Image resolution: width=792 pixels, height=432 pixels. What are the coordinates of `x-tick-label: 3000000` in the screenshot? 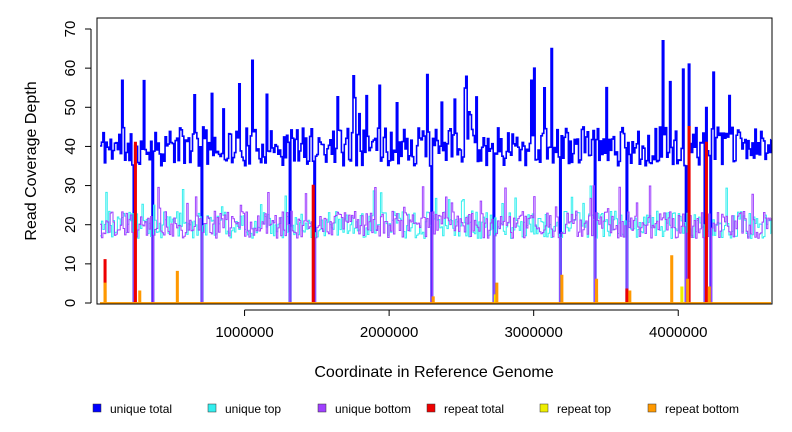 It's located at (533, 332).